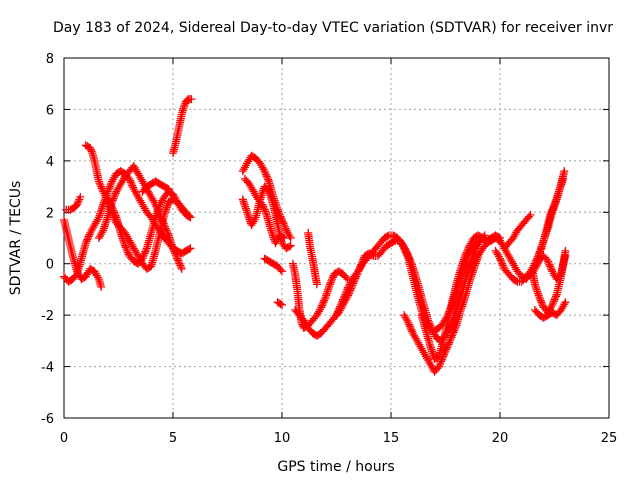 The height and width of the screenshot is (480, 640). What do you see at coordinates (47, 419) in the screenshot?
I see `y-tick-label: -6` at bounding box center [47, 419].